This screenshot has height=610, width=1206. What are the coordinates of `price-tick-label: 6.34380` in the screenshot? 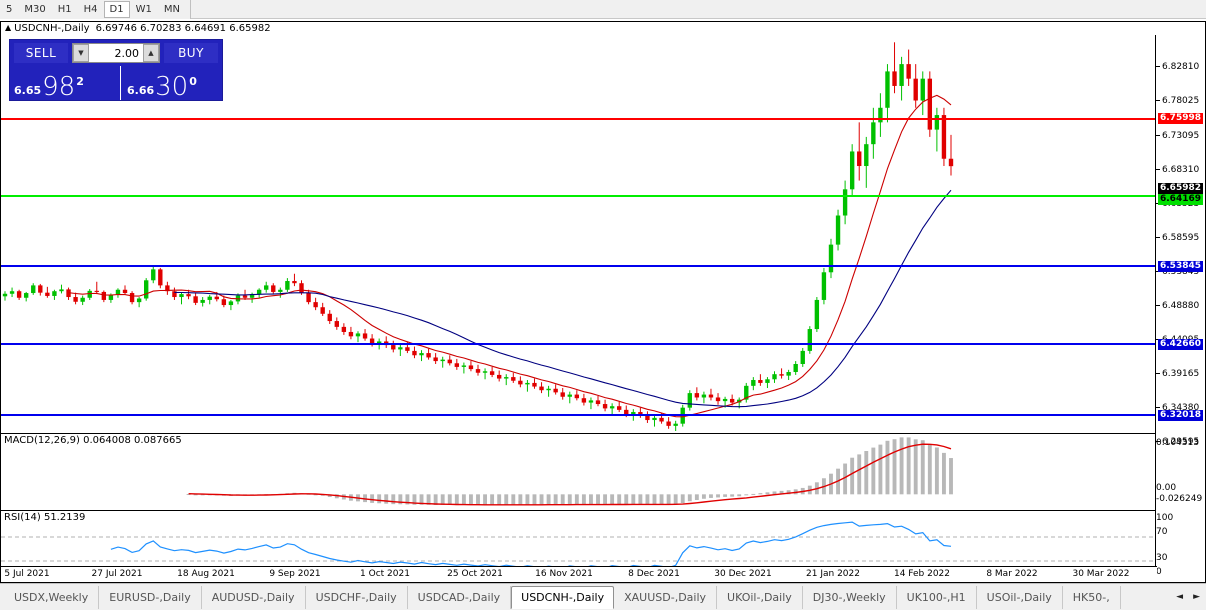 It's located at (1177, 408).